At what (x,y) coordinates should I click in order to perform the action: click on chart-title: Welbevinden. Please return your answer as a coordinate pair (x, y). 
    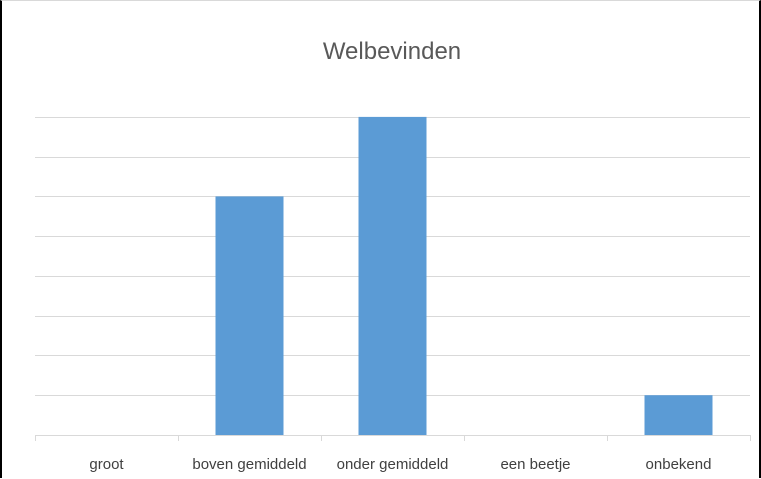
    Looking at the image, I should click on (392, 51).